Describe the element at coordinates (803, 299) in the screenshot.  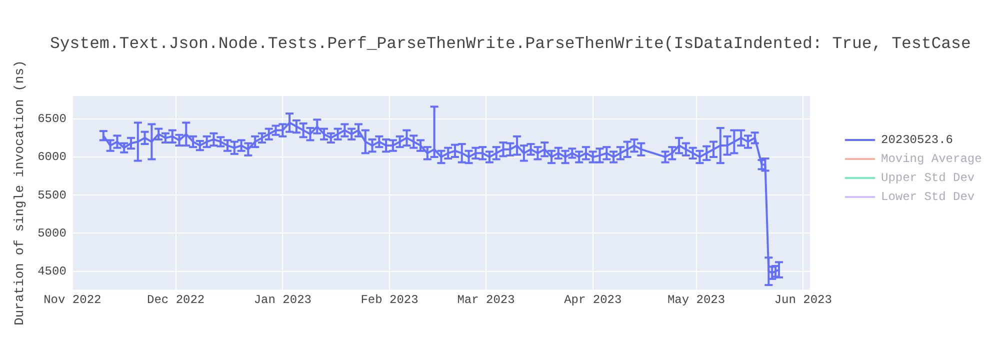
I see `x-tick-label: Jun 2023` at that location.